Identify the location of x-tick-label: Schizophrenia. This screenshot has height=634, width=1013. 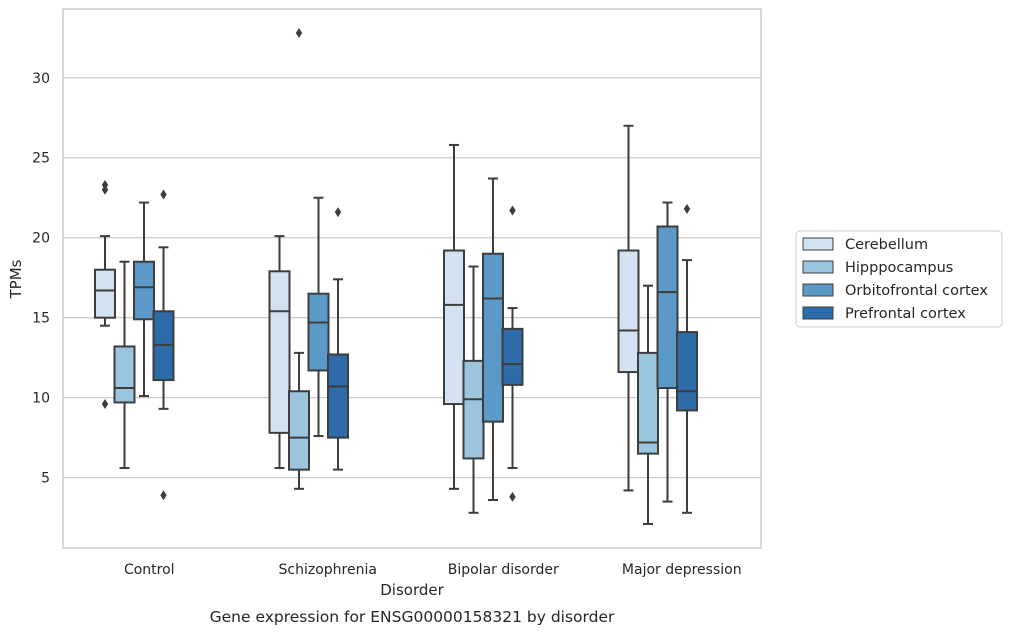
(328, 570).